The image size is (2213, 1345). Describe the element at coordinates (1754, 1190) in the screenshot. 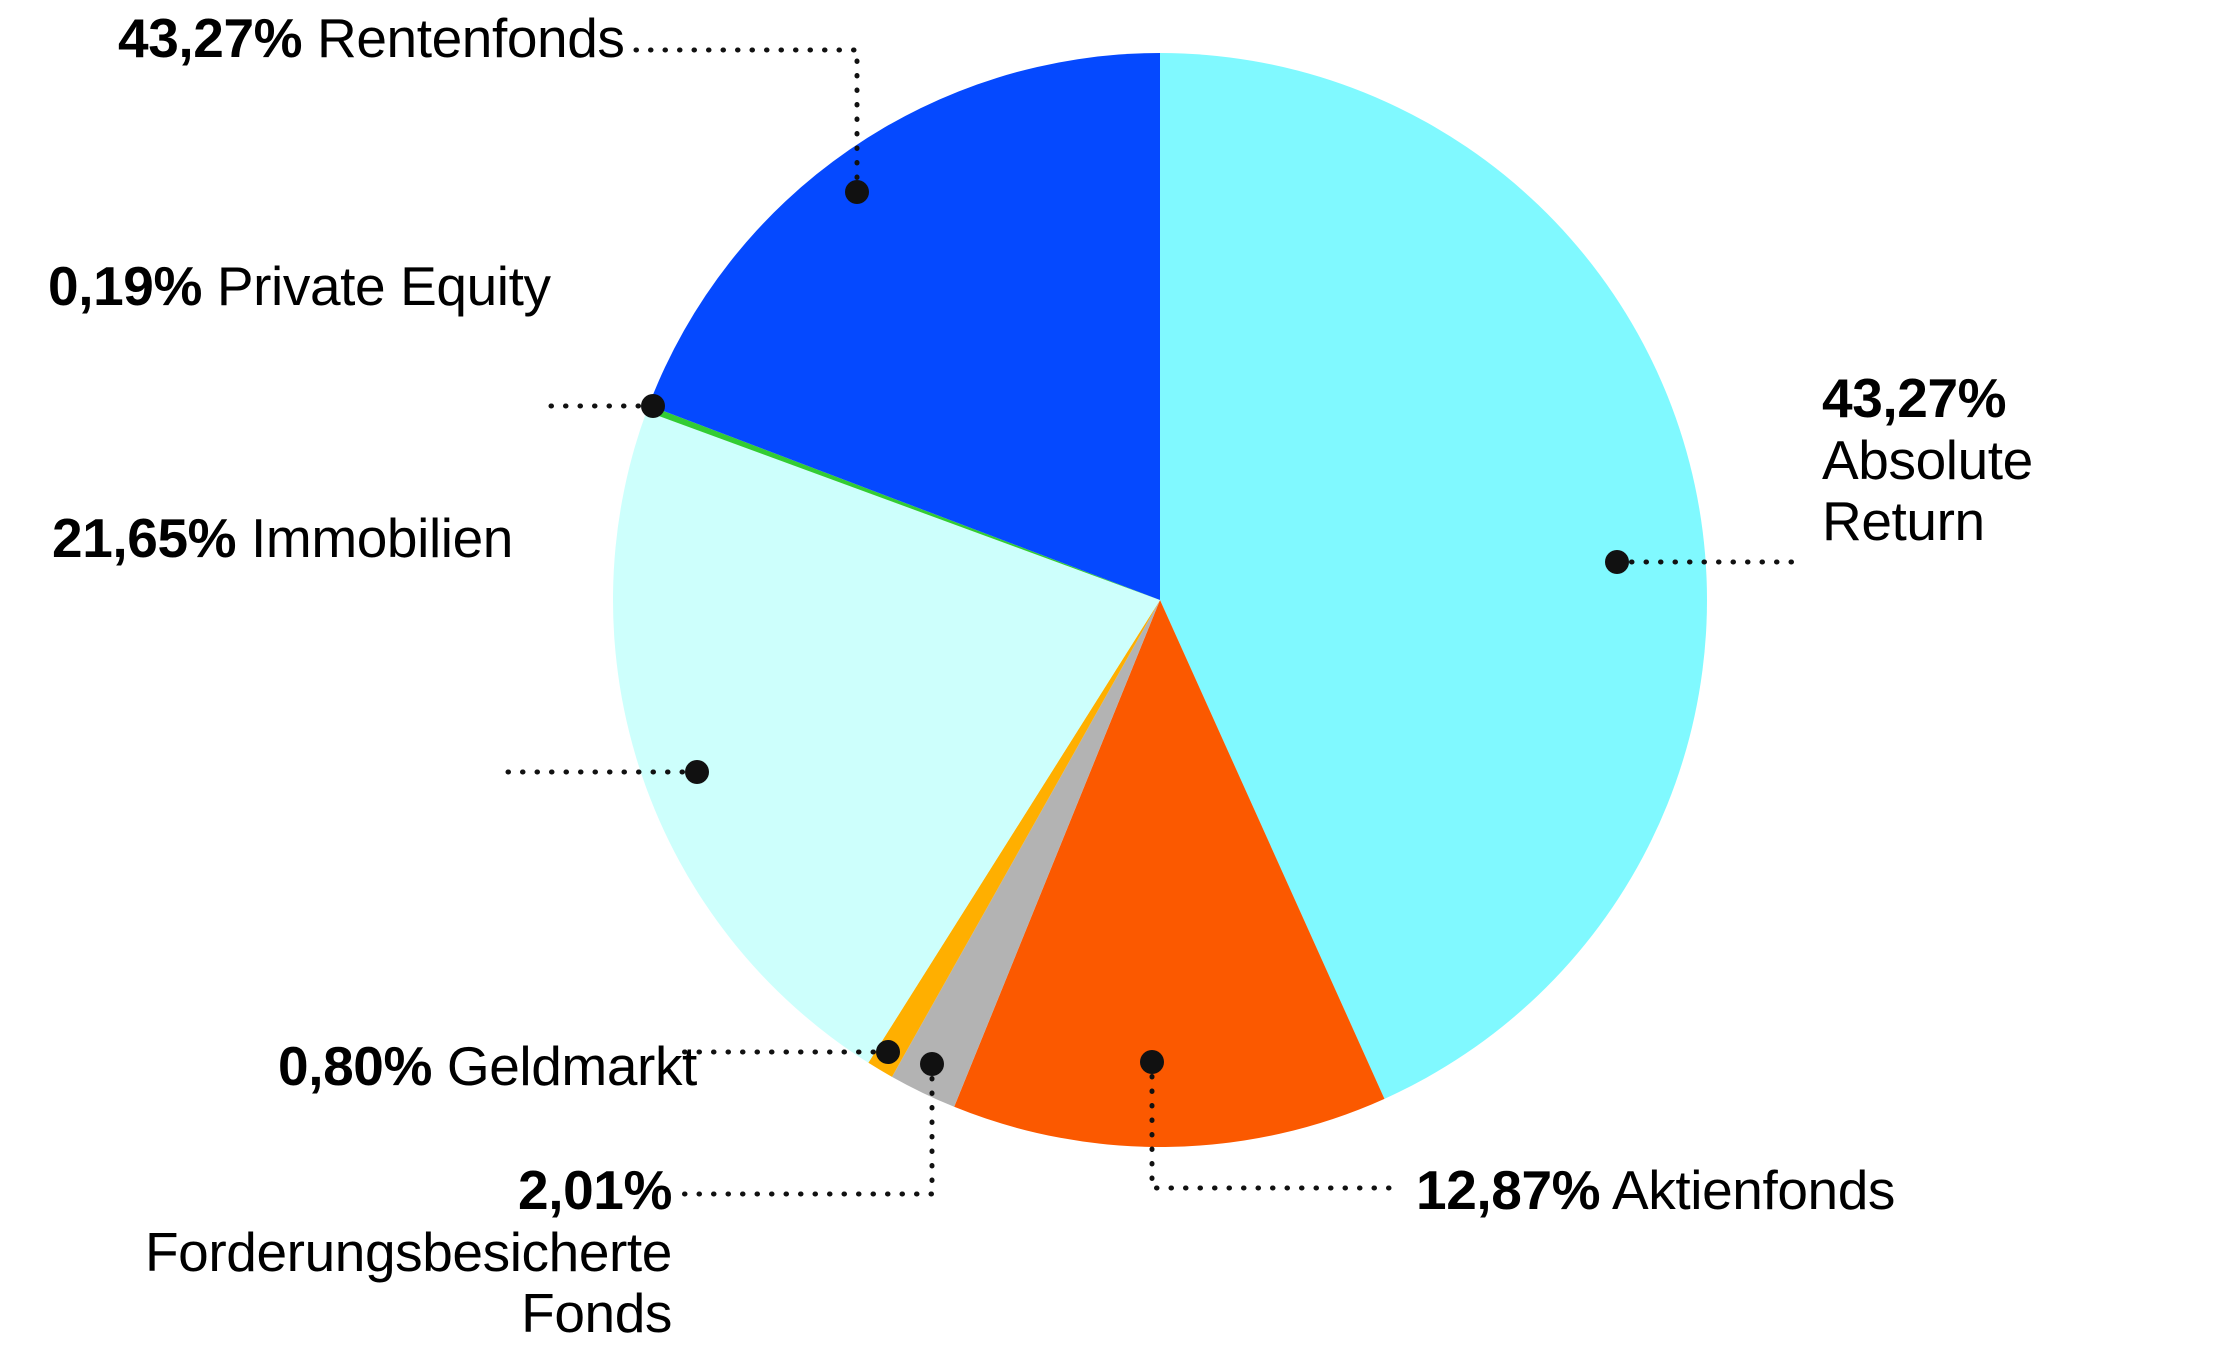

I see `callout-aktienfonds-label: Aktienfonds` at that location.